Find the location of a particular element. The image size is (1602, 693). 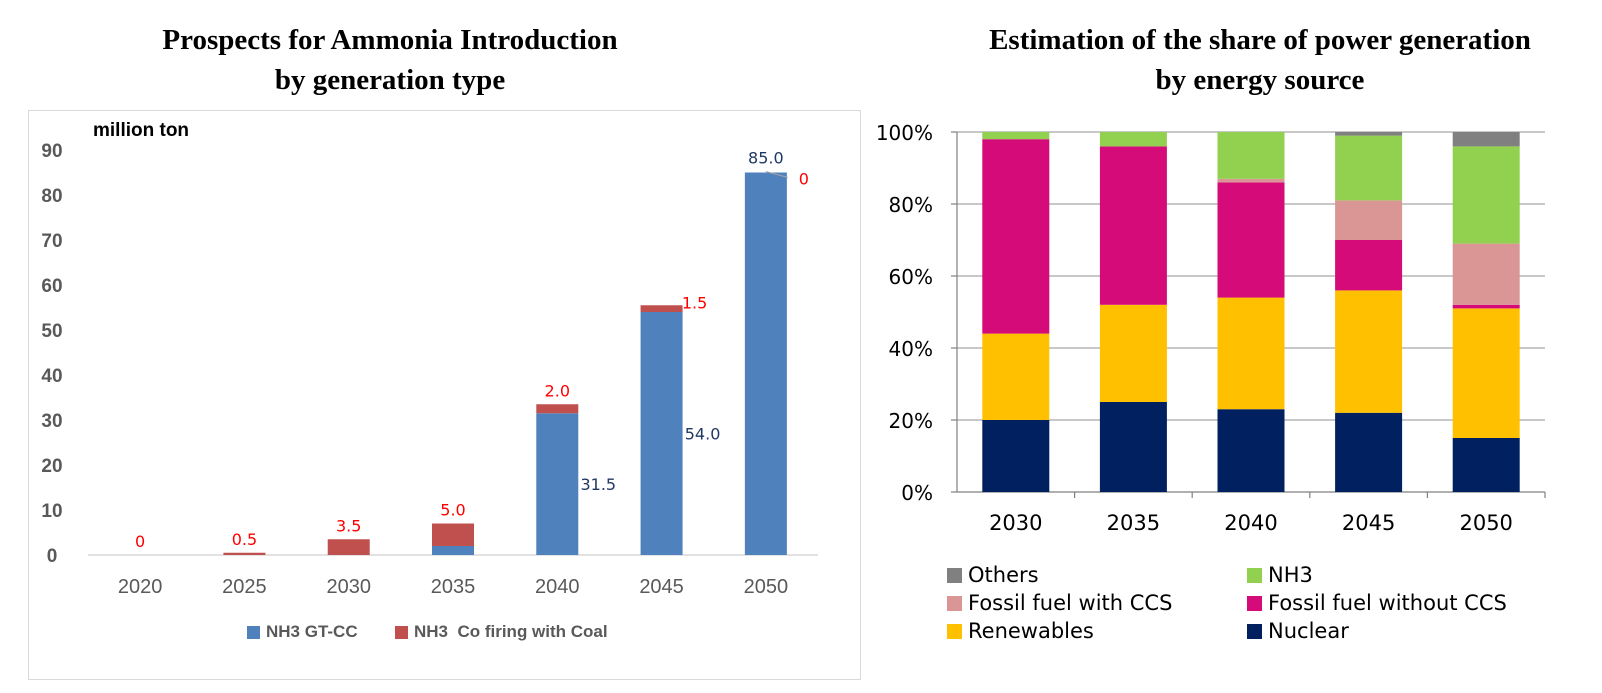

segment-nh3-2040 is located at coordinates (1251, 155).